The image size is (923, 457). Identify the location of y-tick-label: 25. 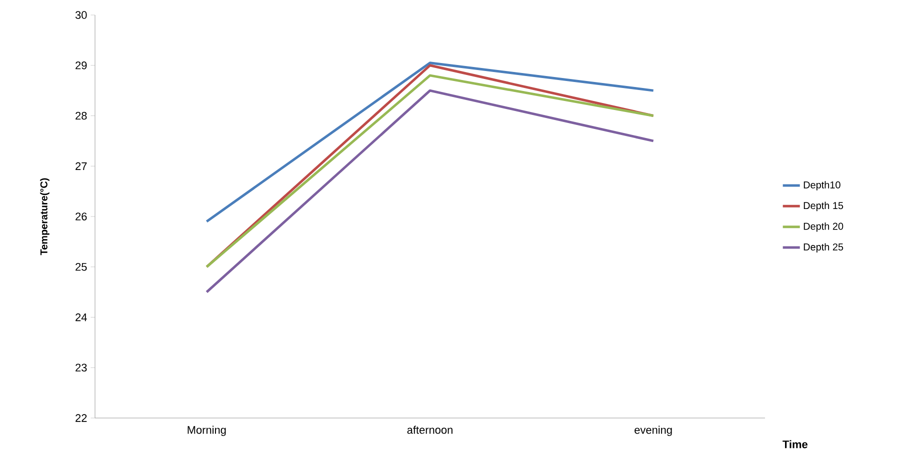
(81, 267).